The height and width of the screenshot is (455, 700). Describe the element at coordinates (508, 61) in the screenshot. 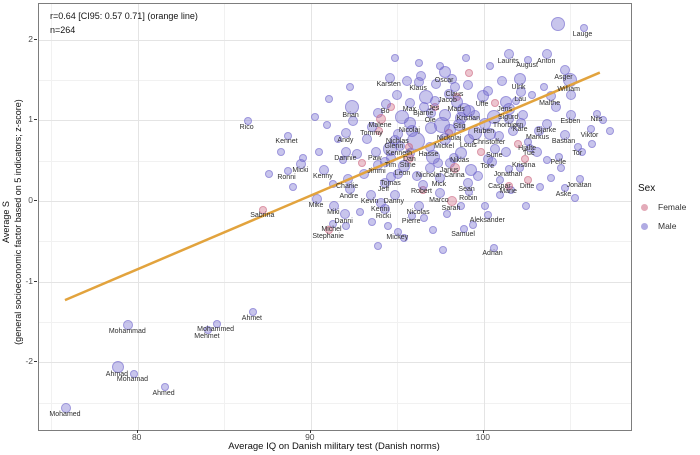

I see `point-label: Laurits` at that location.